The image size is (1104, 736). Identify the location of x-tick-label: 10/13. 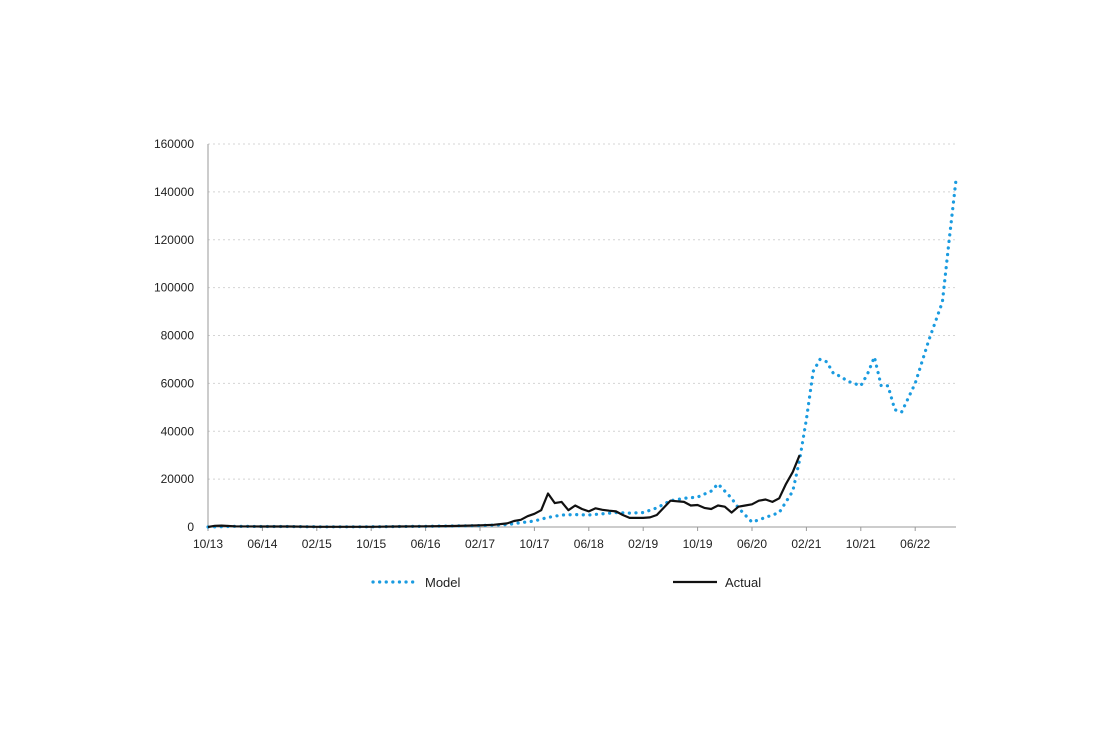
(208, 544).